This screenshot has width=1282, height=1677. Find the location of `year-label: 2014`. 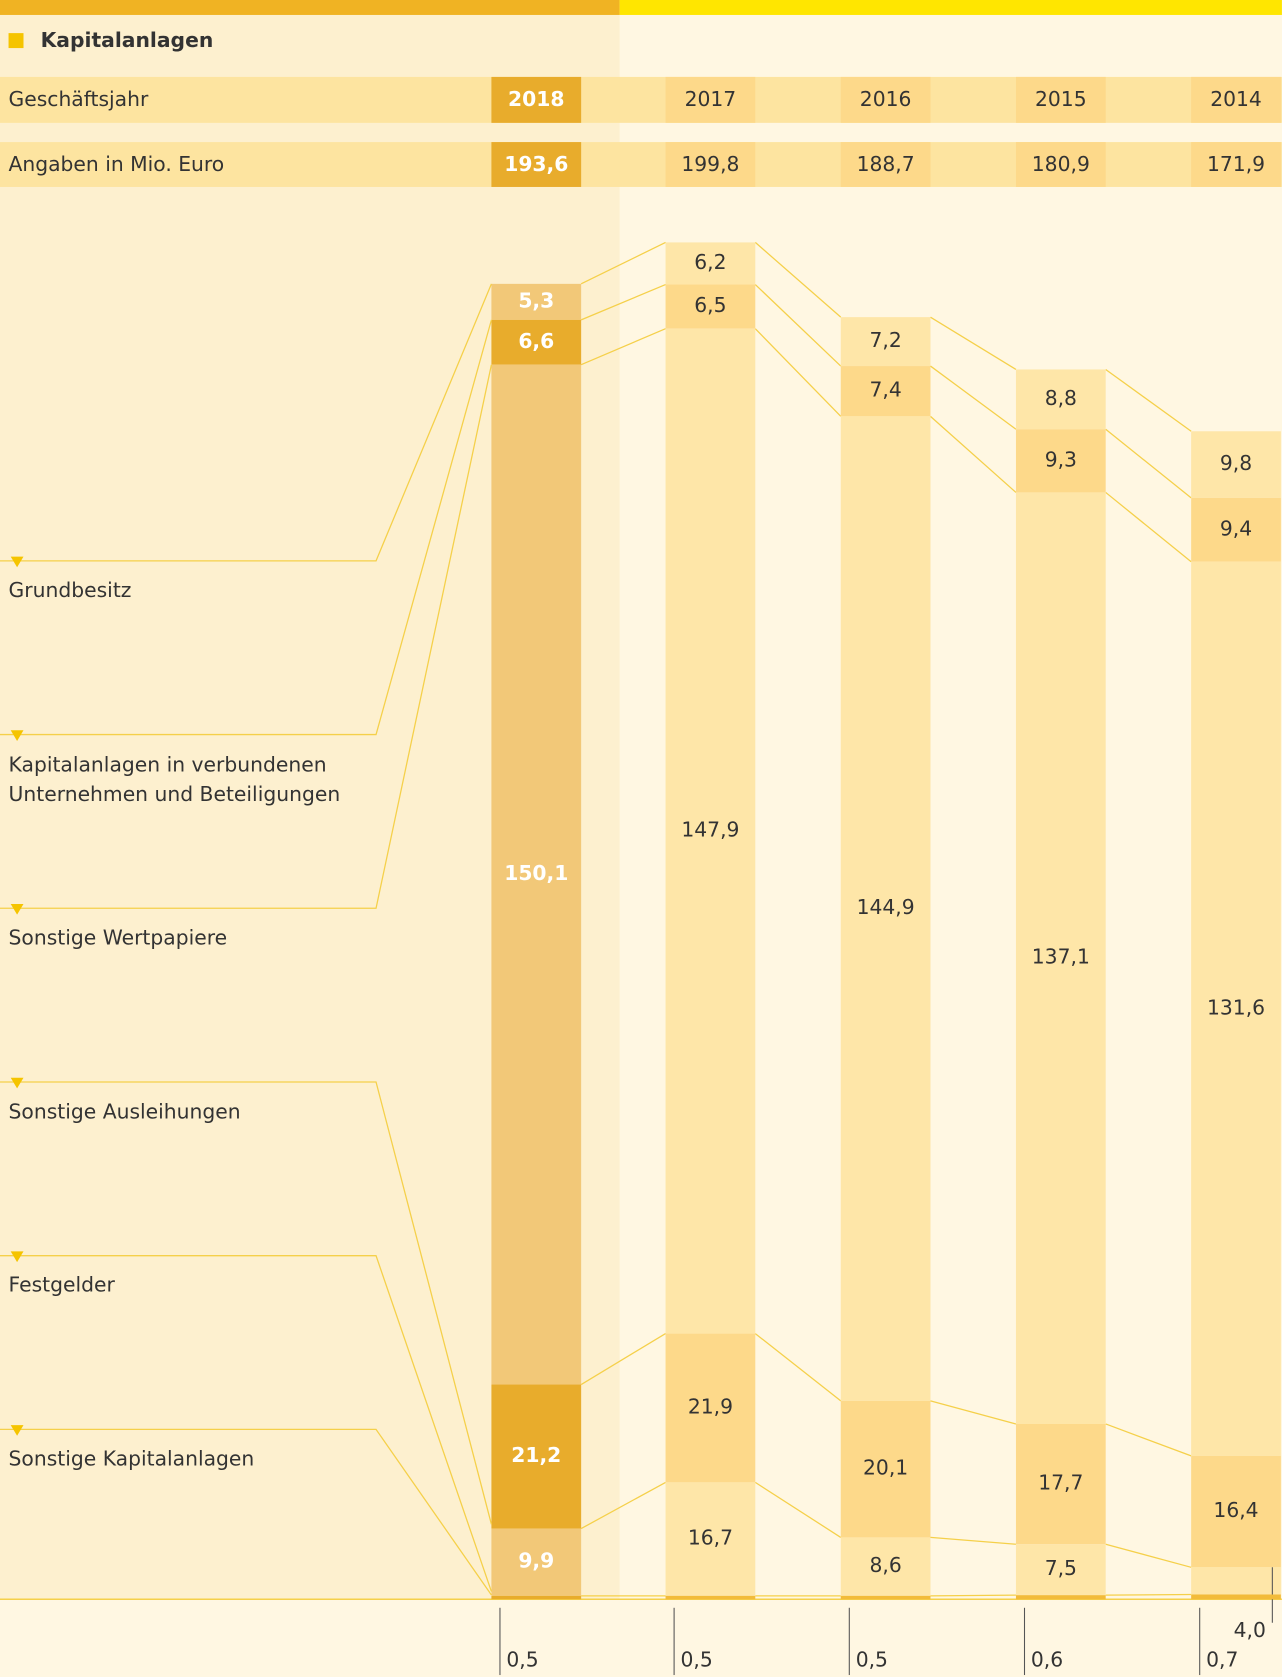

year-label: 2014 is located at coordinates (1236, 99).